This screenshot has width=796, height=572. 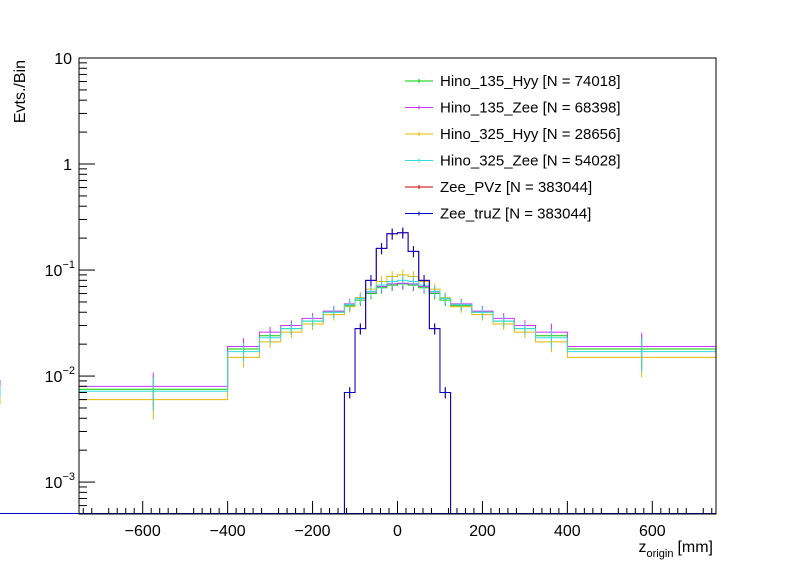 What do you see at coordinates (67, 165) in the screenshot?
I see `y-tick-label: 1` at bounding box center [67, 165].